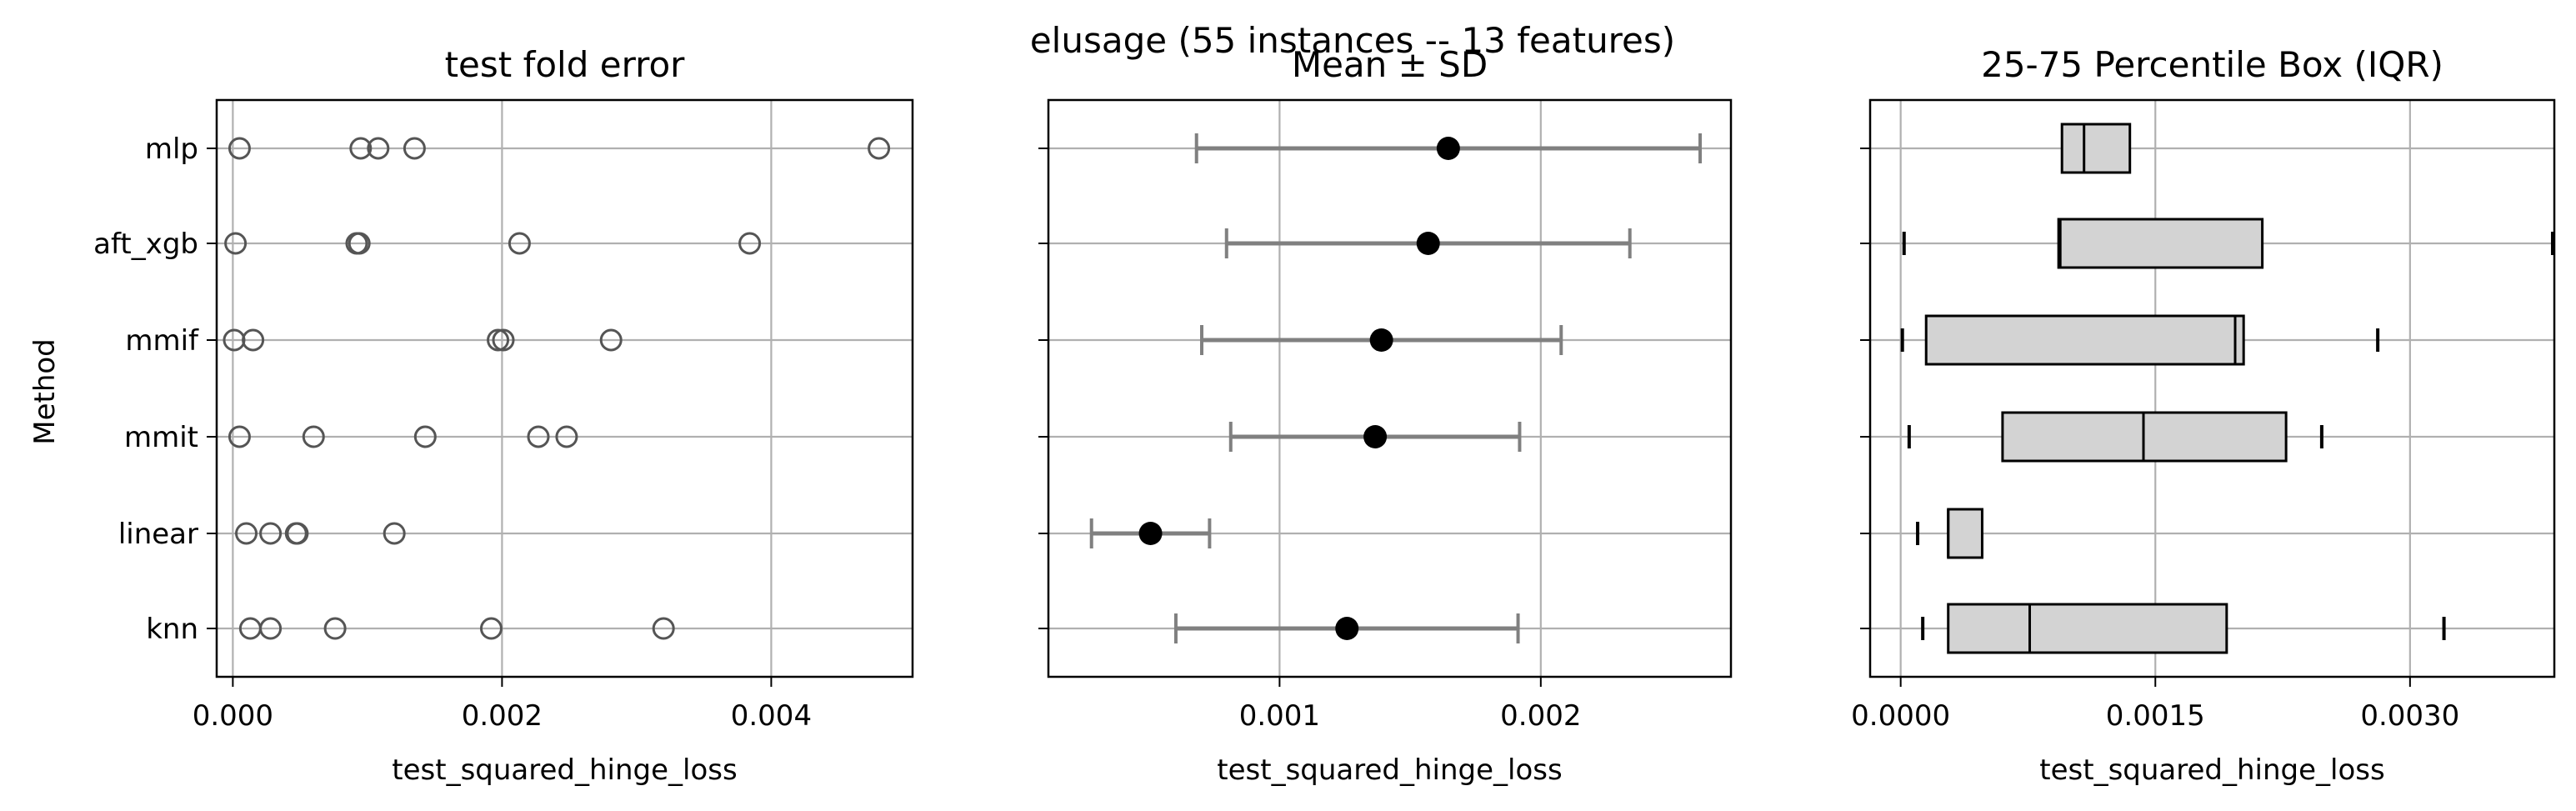 Image resolution: width=2576 pixels, height=811 pixels. Describe the element at coordinates (158, 534) in the screenshot. I see `y-tick-label-linear: linear` at that location.